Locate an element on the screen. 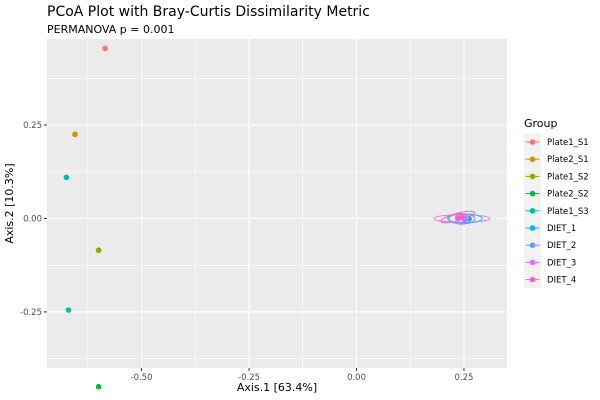  point-plate2-s1 is located at coordinates (75, 134).